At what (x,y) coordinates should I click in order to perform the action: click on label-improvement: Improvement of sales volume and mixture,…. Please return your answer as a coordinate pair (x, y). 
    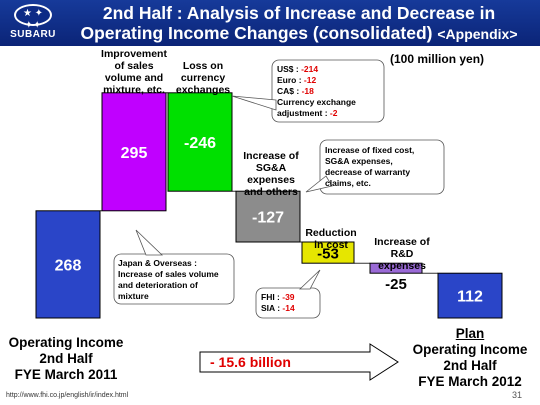
    Looking at the image, I should click on (134, 72).